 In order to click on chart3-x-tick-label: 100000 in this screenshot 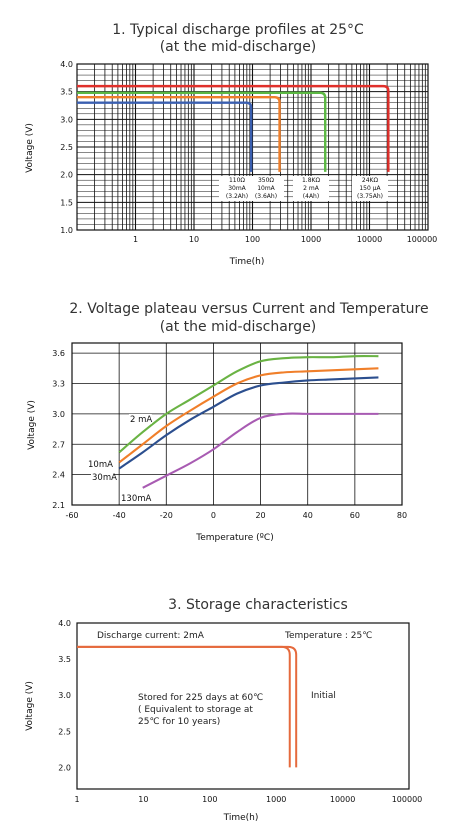, I will do `click(407, 799)`.